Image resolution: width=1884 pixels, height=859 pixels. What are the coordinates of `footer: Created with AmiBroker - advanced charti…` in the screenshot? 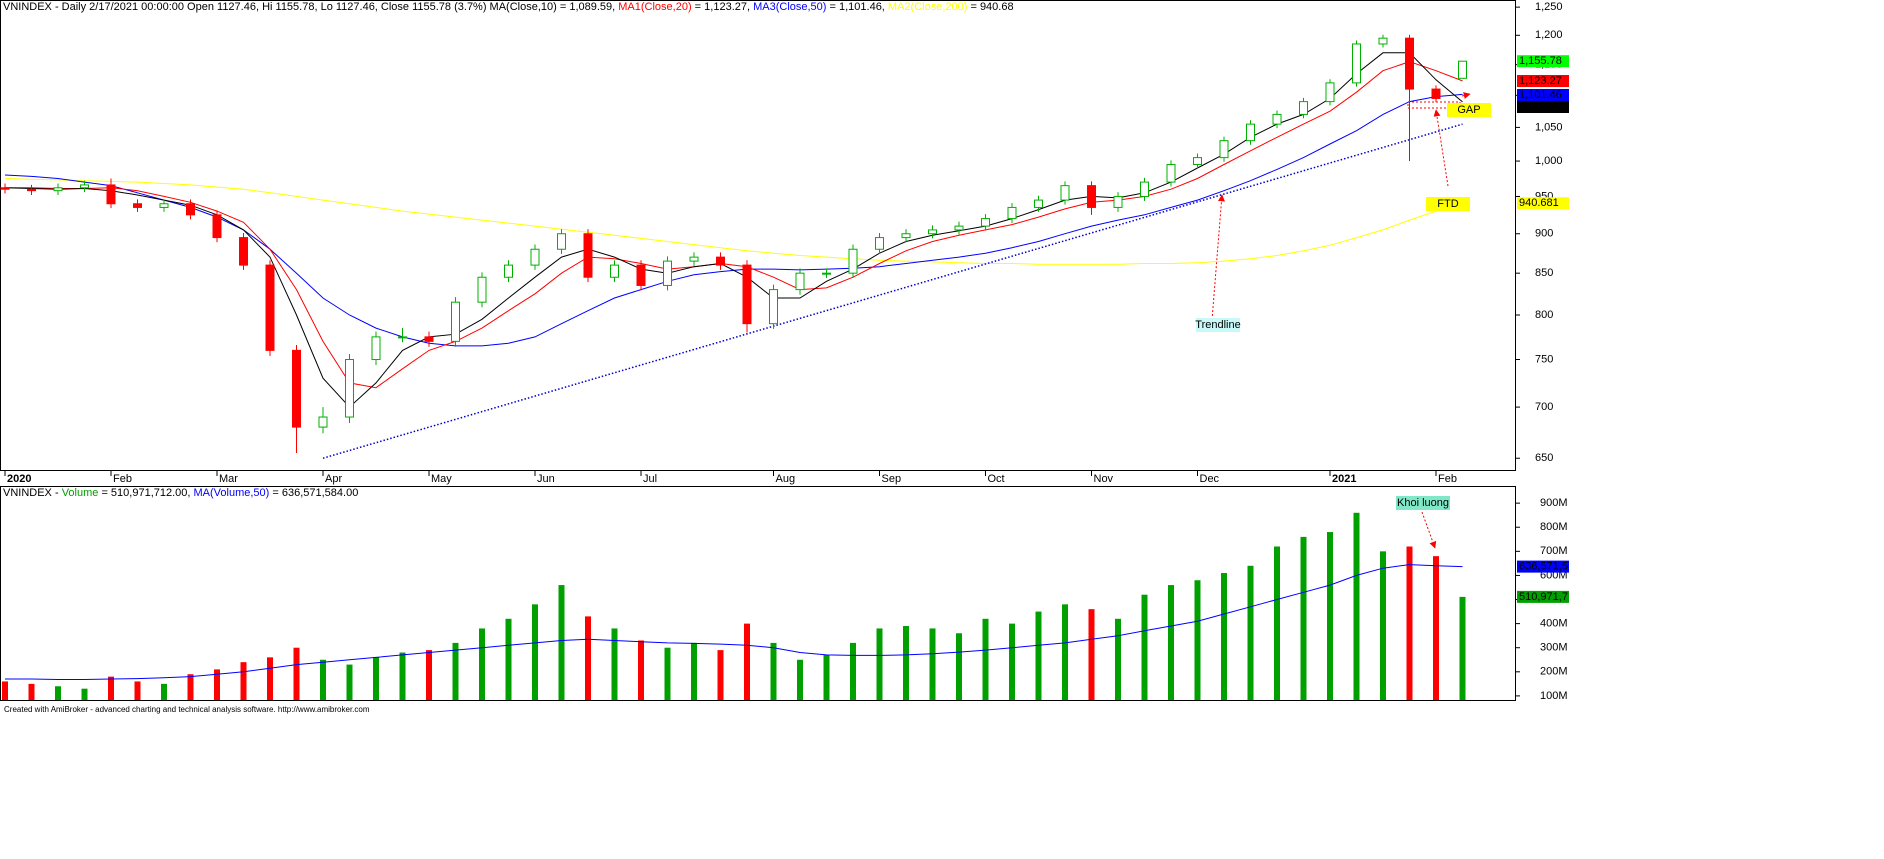 It's located at (187, 709).